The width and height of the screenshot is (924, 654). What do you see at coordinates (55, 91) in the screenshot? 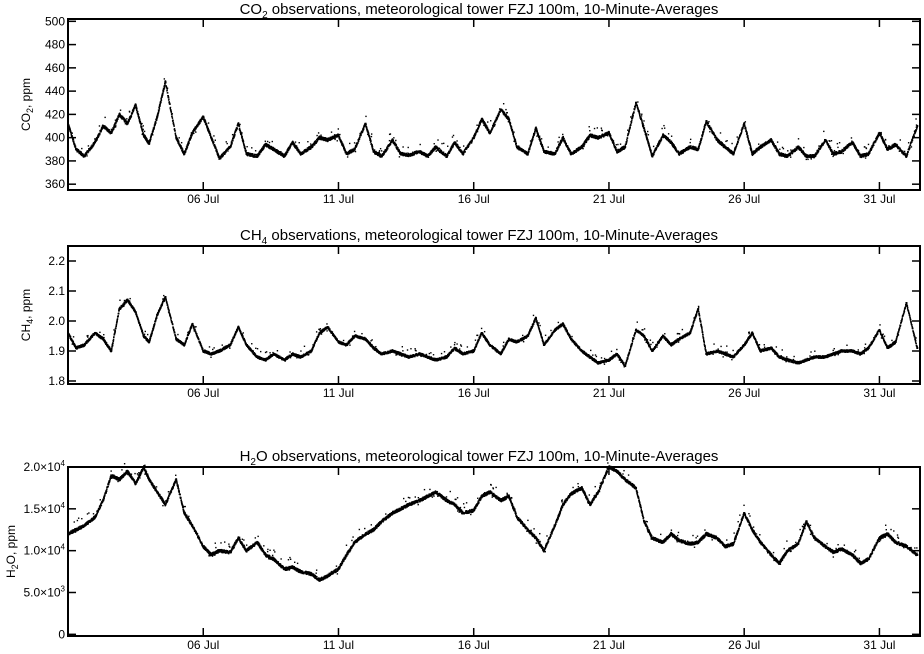
I see `co2-y-tick-label: 440` at bounding box center [55, 91].